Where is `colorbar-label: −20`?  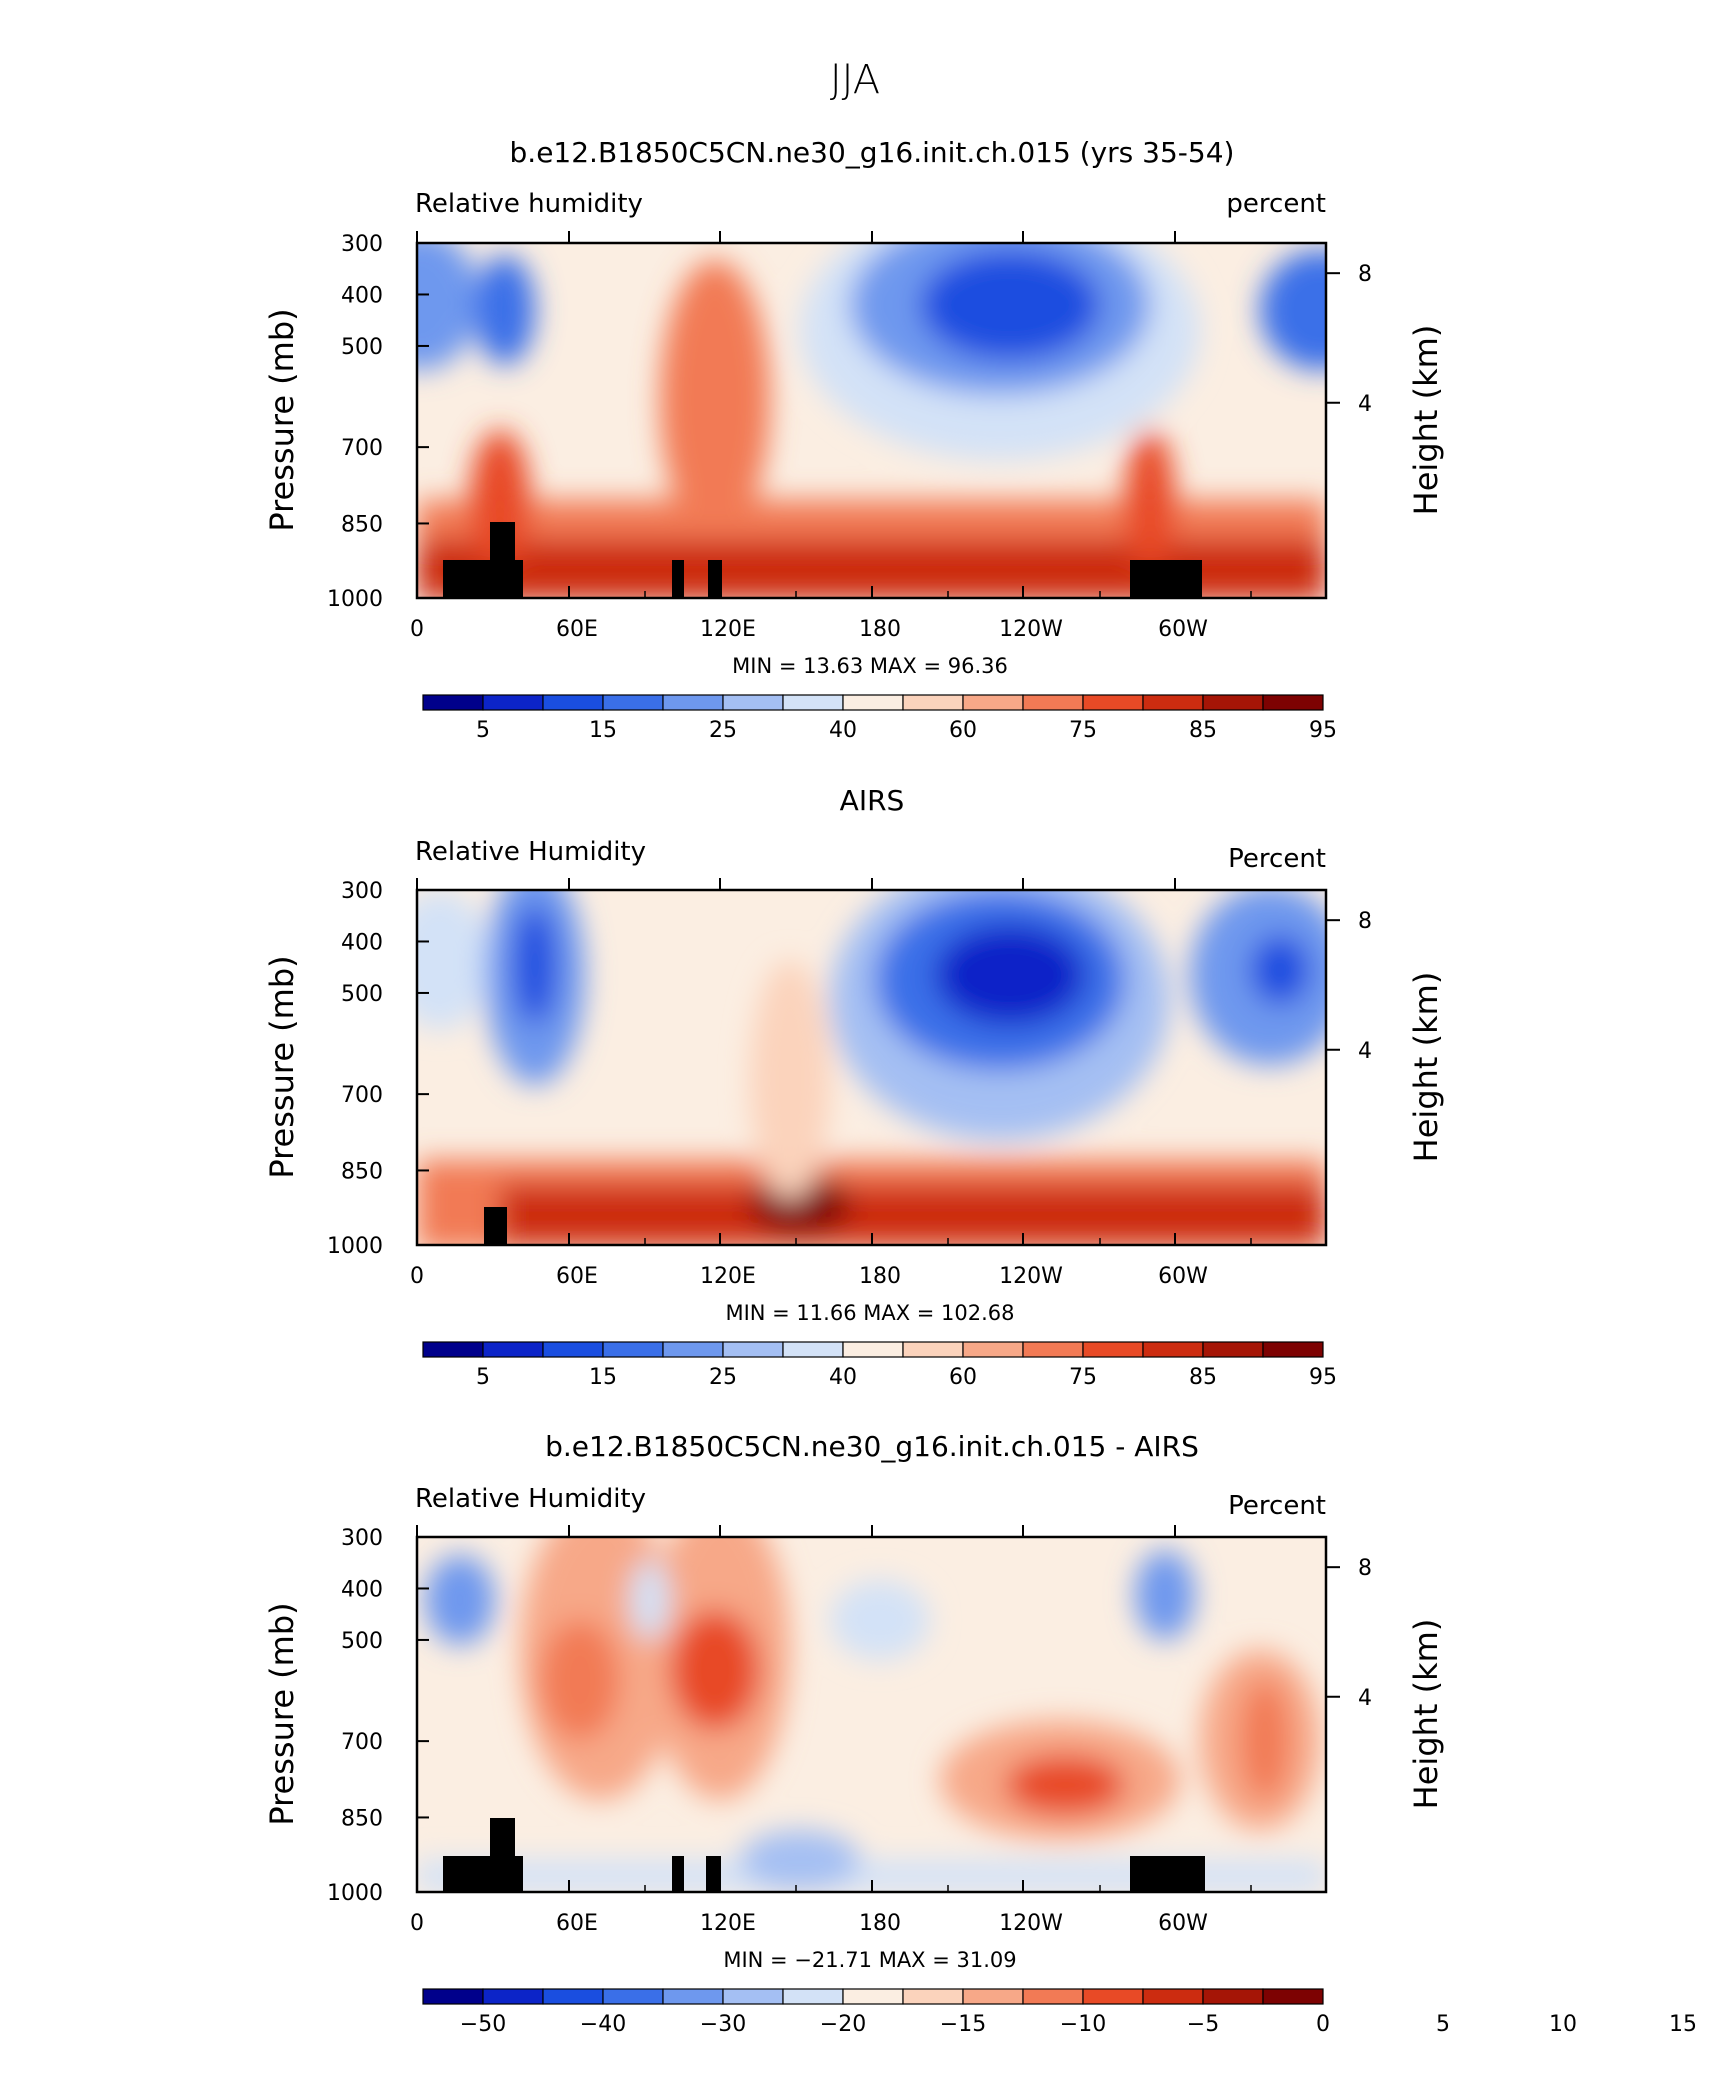
colorbar-label: −20 is located at coordinates (843, 2024).